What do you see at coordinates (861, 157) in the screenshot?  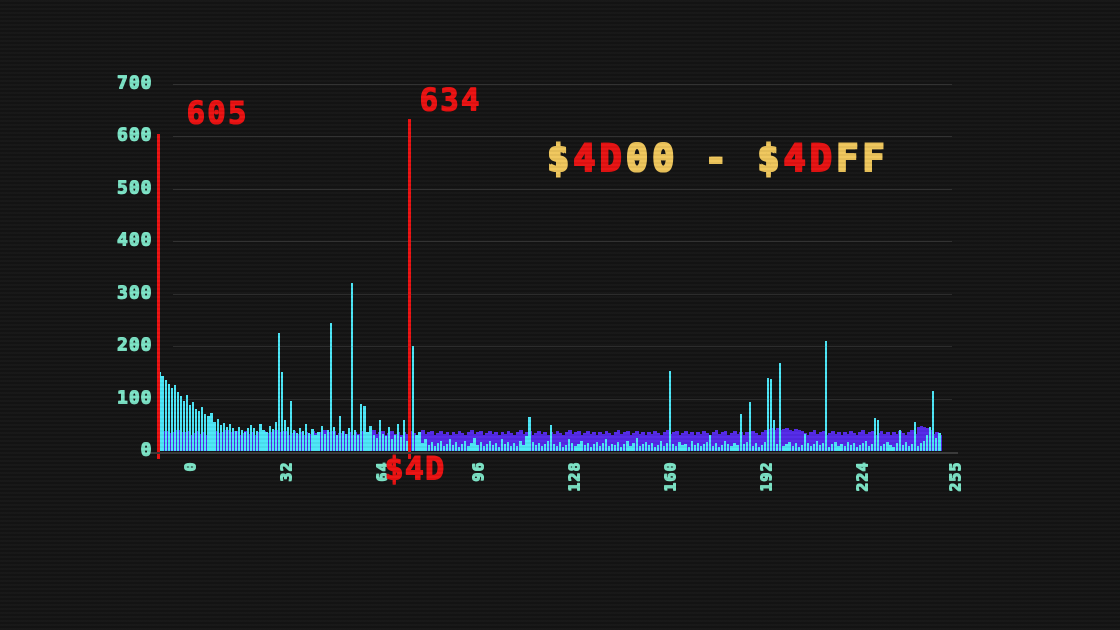 I see `chart-title-part: FF` at bounding box center [861, 157].